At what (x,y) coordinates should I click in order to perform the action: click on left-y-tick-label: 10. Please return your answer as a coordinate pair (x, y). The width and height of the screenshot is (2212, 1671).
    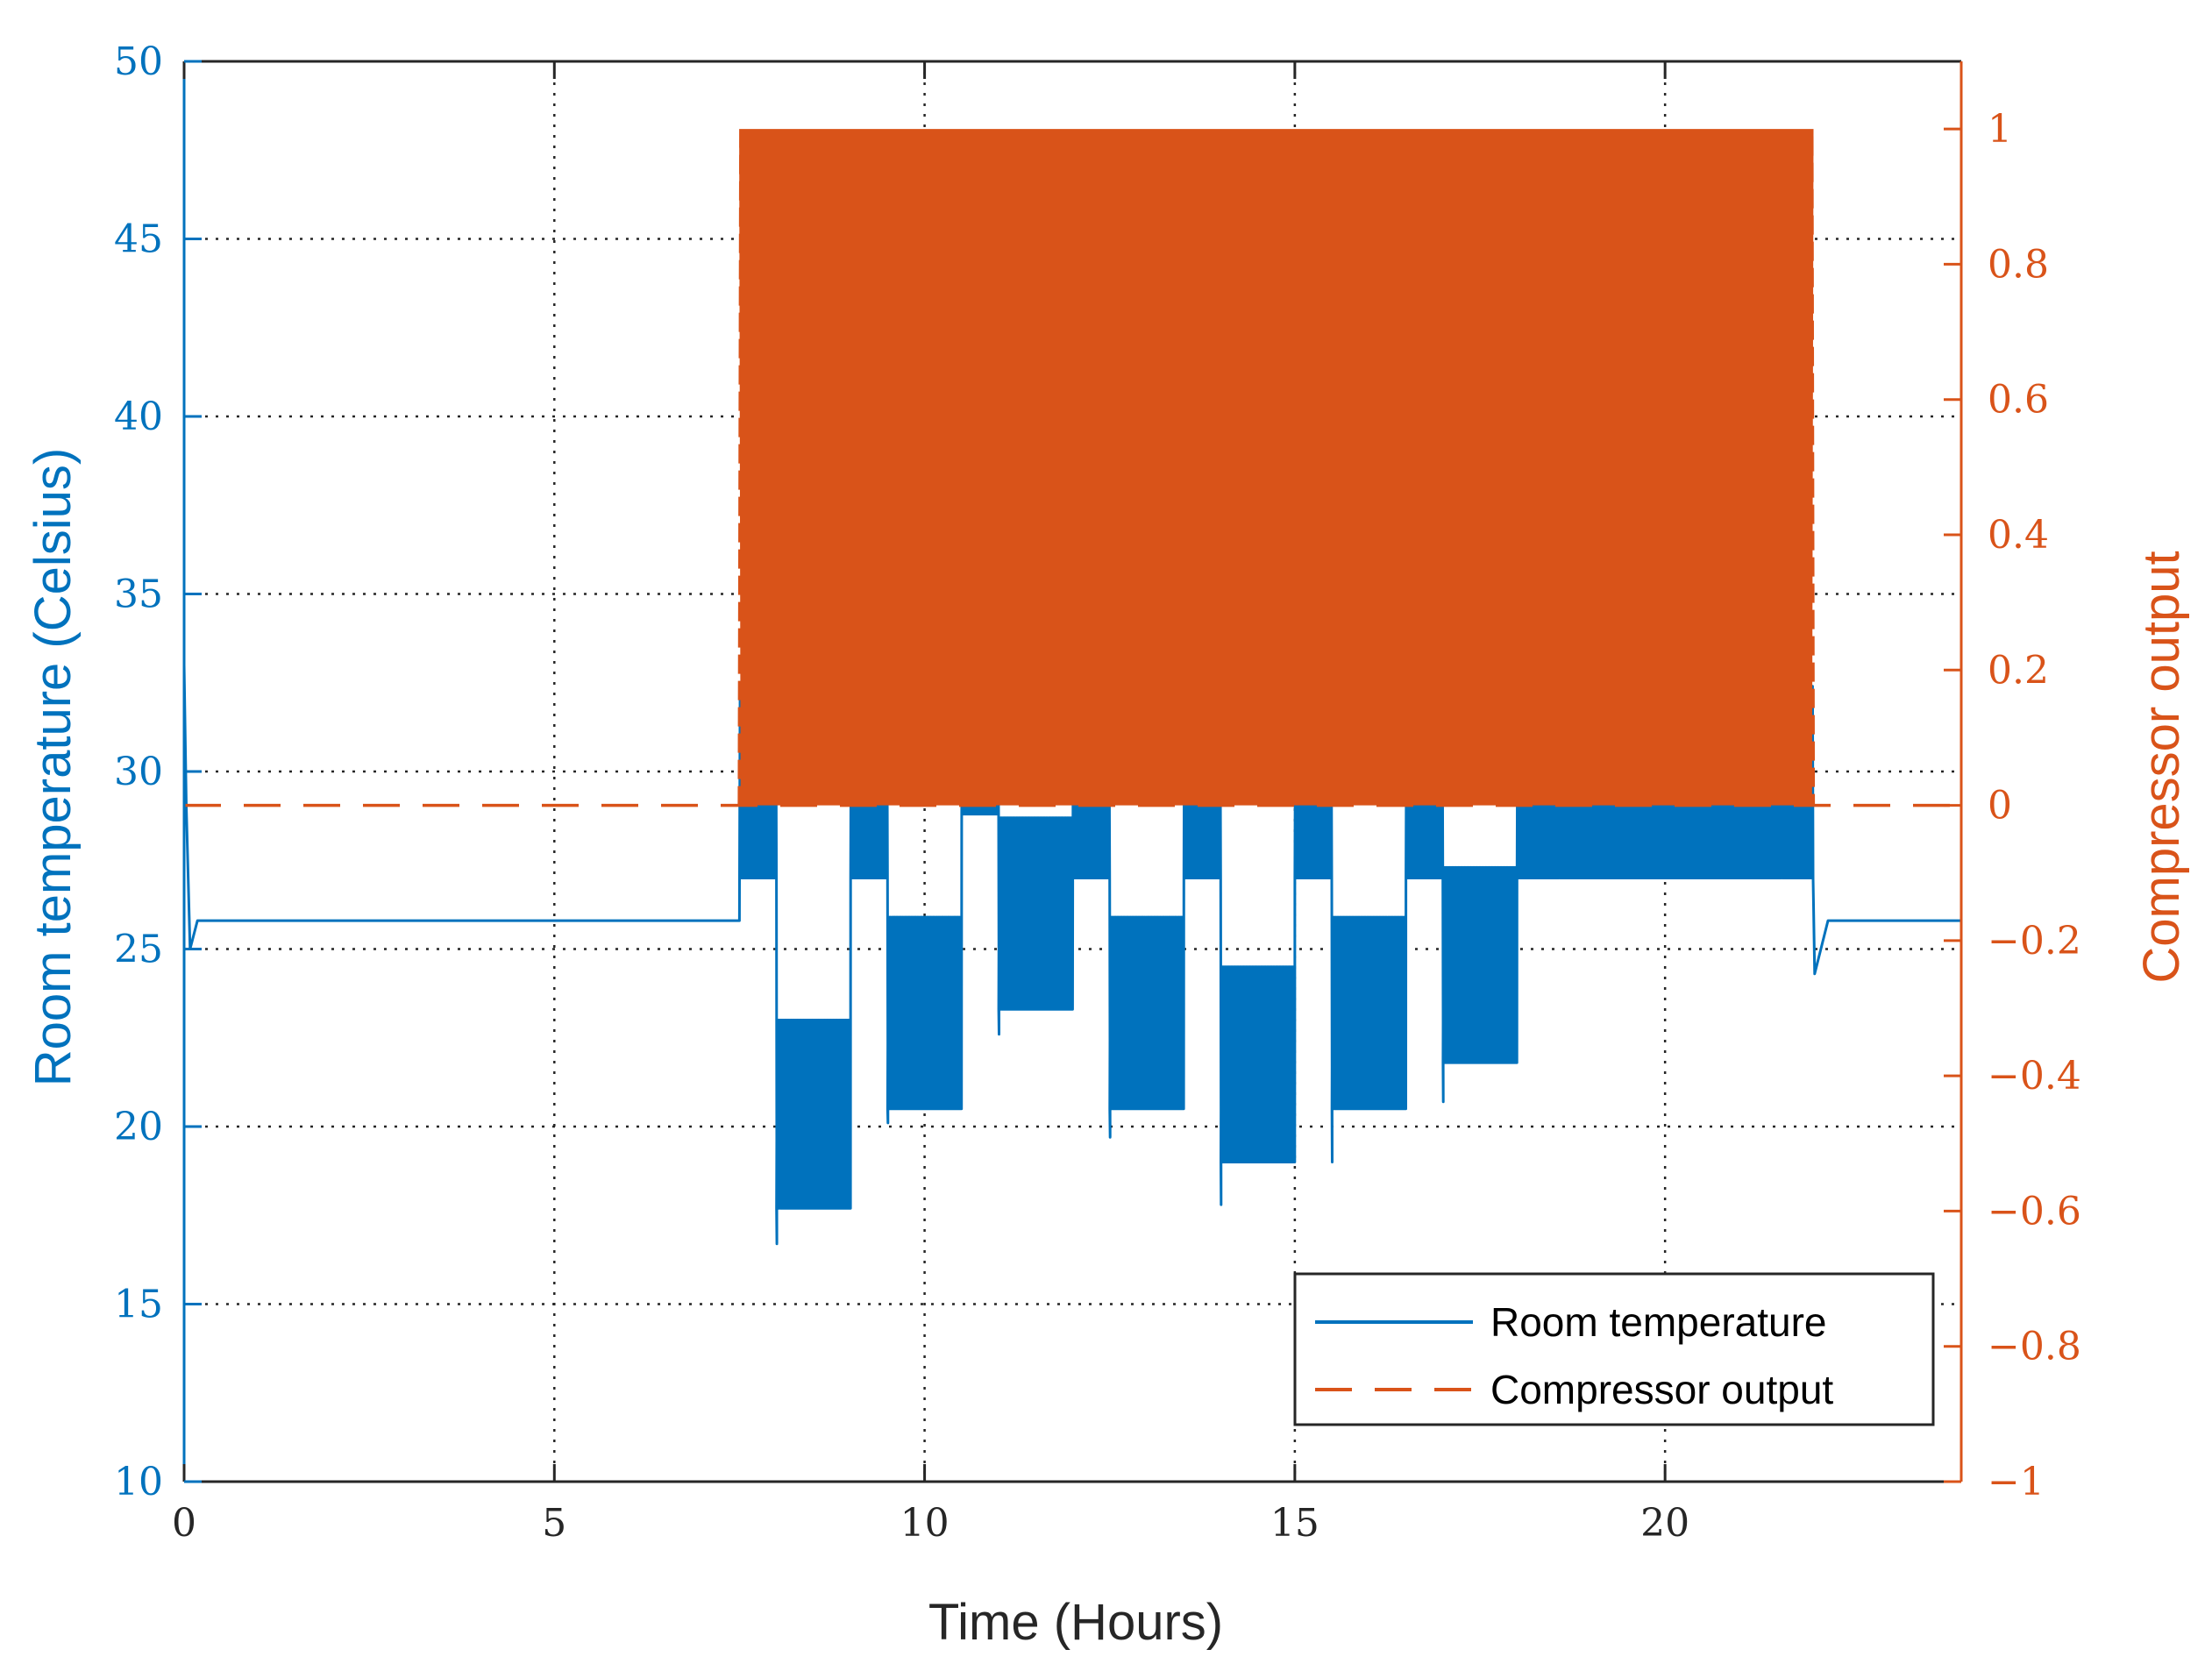
    Looking at the image, I should click on (138, 1482).